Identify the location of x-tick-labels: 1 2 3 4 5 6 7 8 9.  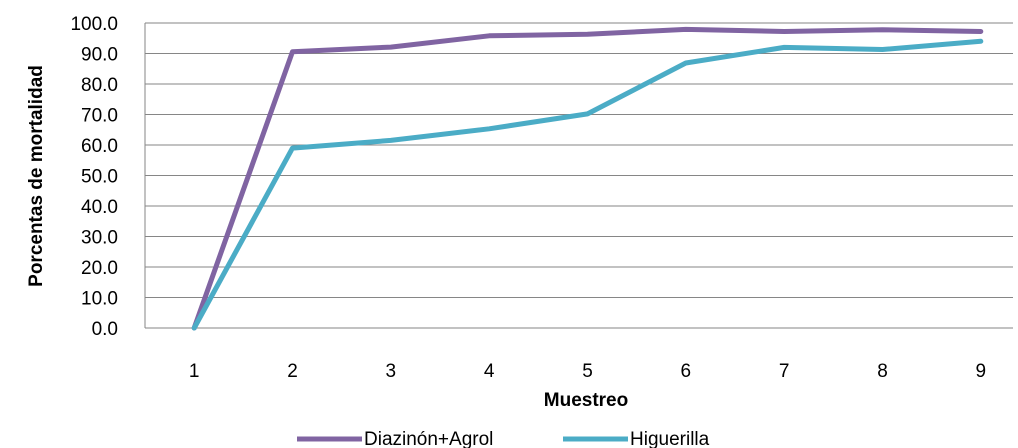
(587, 371).